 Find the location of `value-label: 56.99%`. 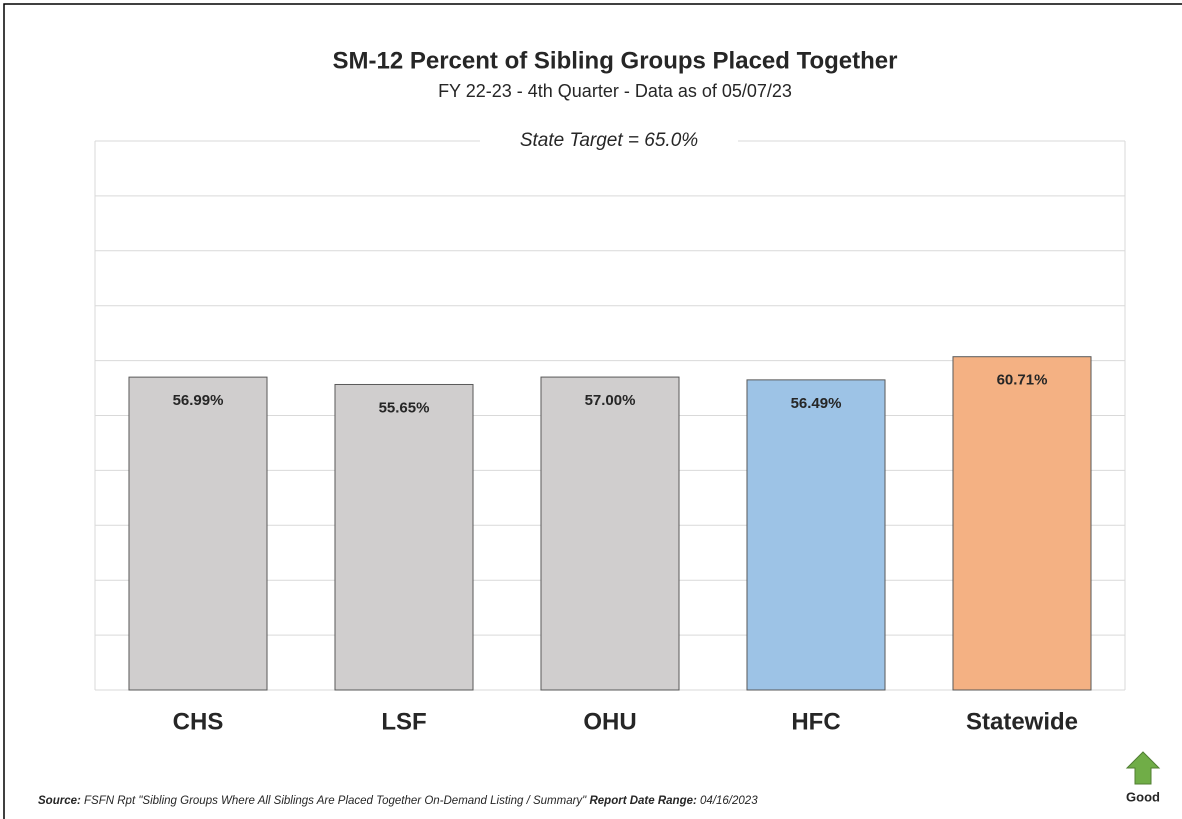

value-label: 56.99% is located at coordinates (198, 400).